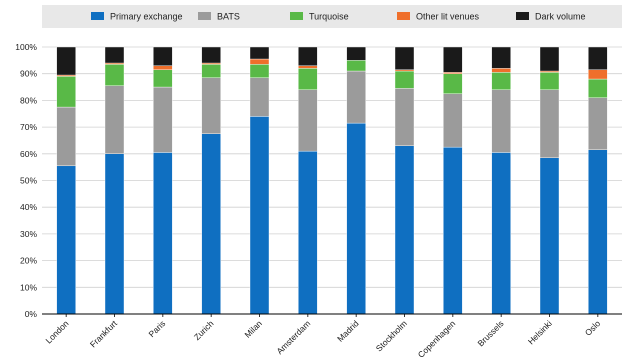  I want to click on bar-segment-oslo-turquoise, so click(598, 88).